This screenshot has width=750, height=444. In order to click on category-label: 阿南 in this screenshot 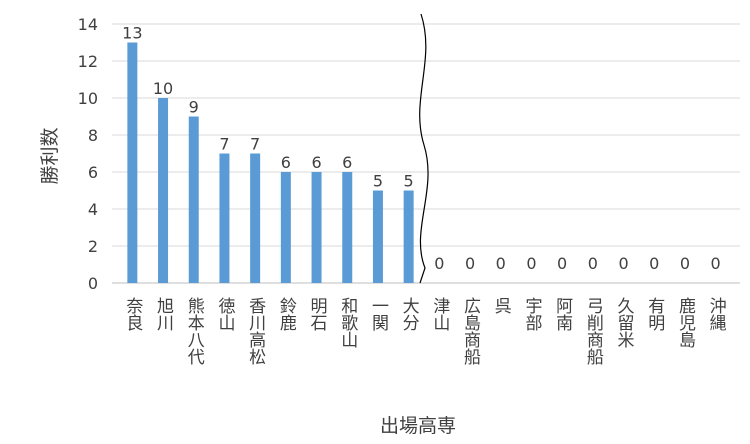, I will do `click(562, 314)`.